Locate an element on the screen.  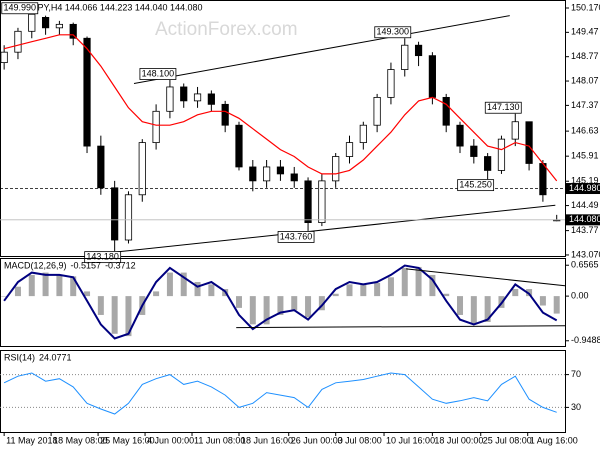
y-tick-label: 150.170 is located at coordinates (585, 7).